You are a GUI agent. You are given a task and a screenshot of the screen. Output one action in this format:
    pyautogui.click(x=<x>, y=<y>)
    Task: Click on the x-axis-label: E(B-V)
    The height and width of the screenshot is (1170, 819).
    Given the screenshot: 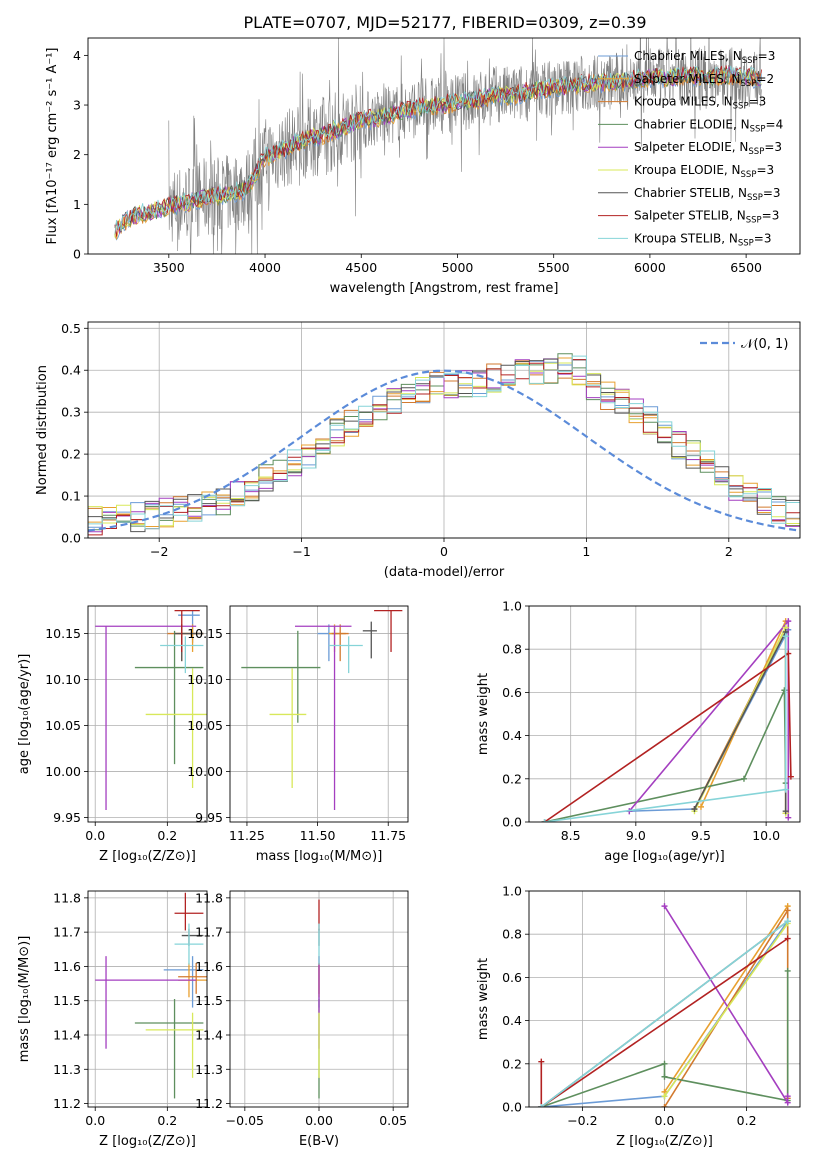 What is the action you would take?
    pyautogui.click(x=319, y=1141)
    